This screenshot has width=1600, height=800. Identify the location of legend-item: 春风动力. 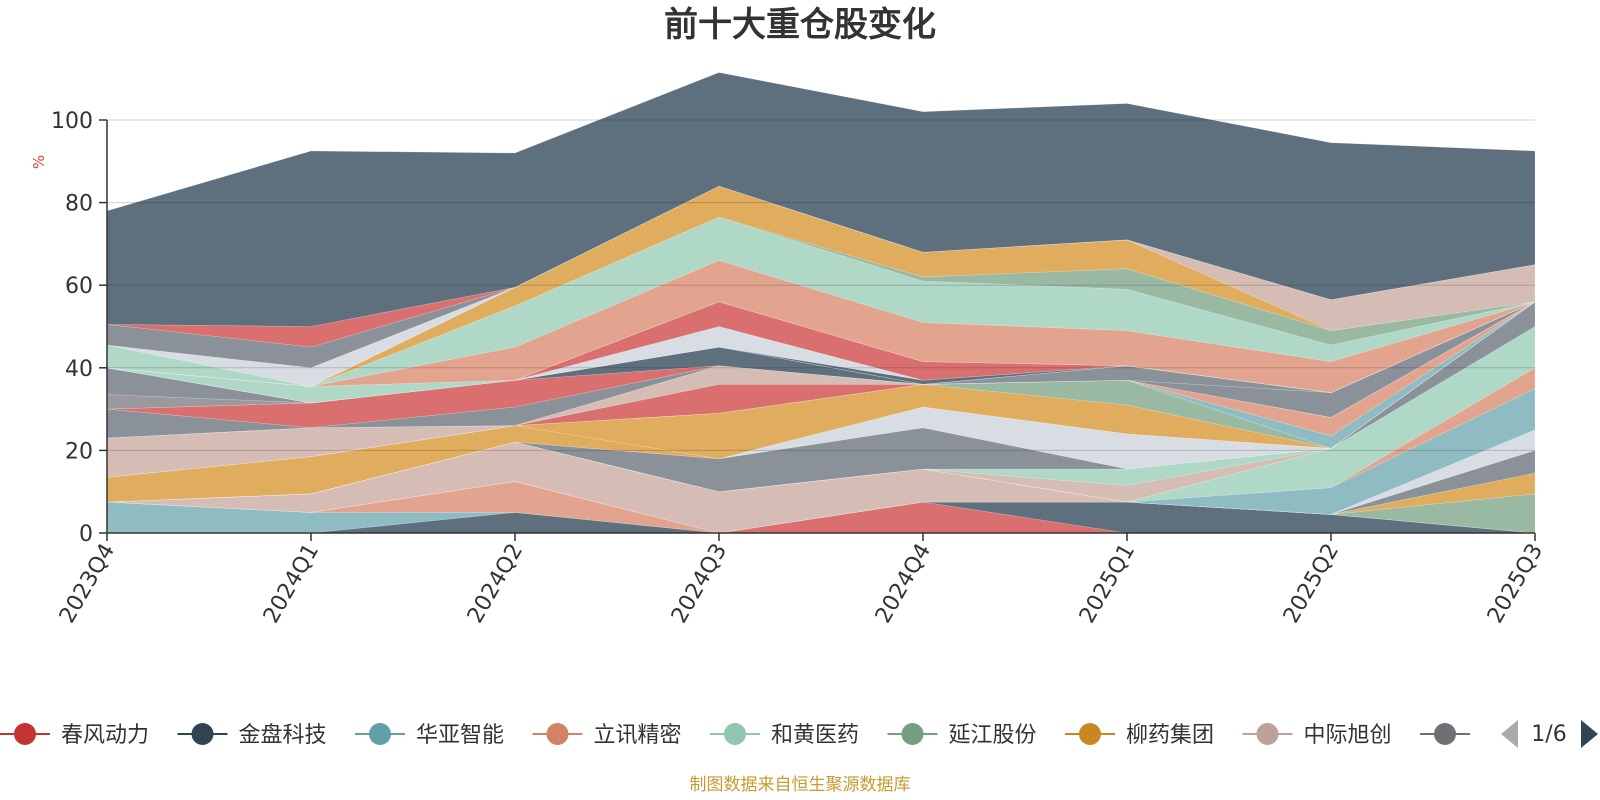
(74, 735).